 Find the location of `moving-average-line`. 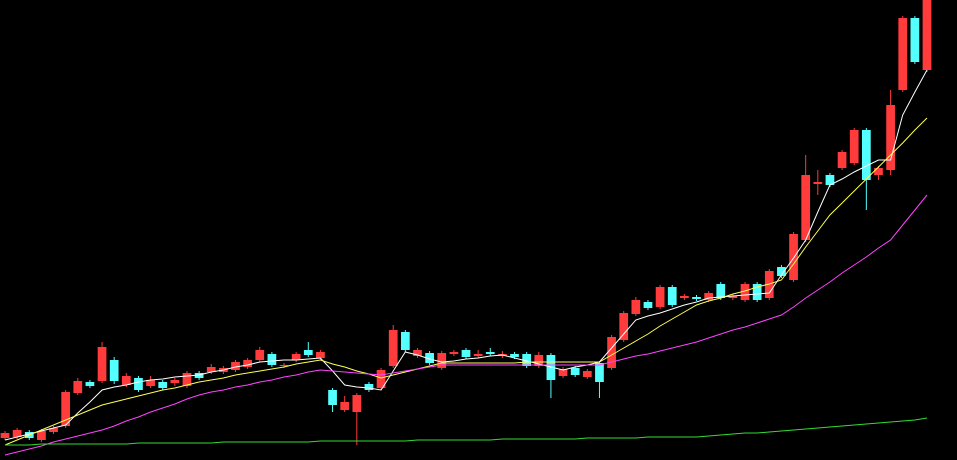

moving-average-line is located at coordinates (466, 431).